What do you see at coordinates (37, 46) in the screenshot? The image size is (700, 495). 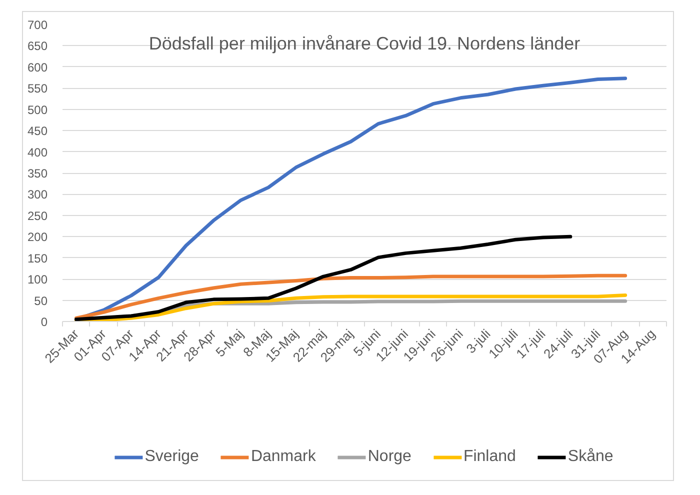 I see `y-tick-label: 650` at bounding box center [37, 46].